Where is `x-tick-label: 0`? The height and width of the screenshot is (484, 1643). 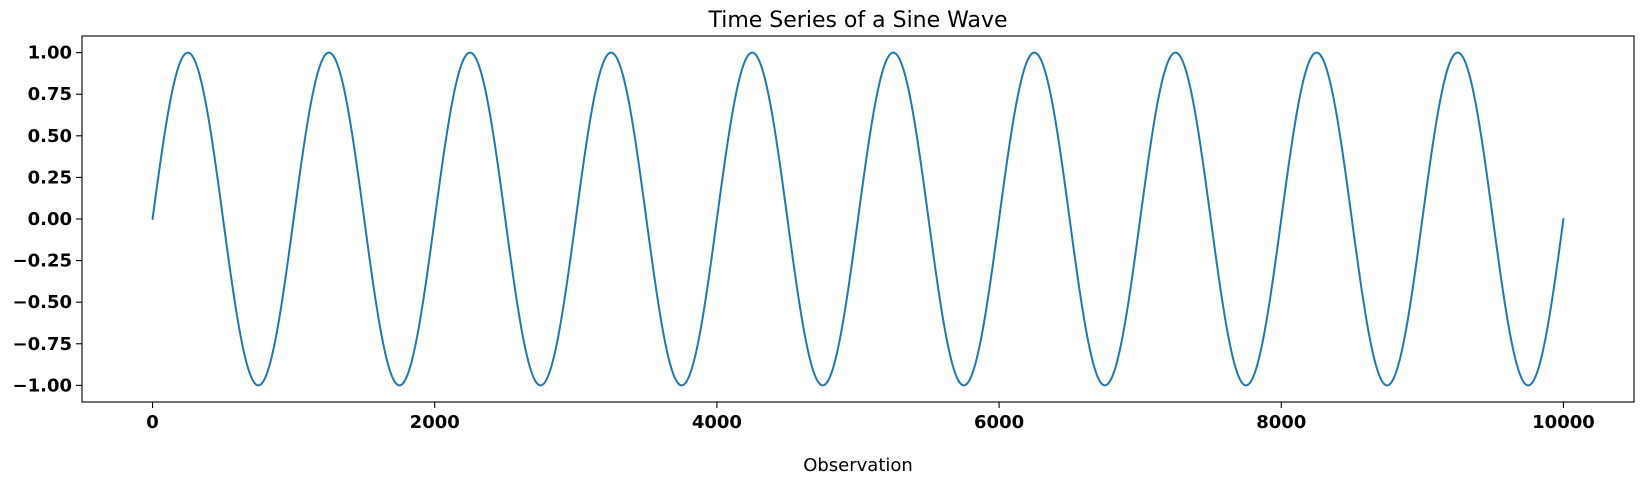 x-tick-label: 0 is located at coordinates (152, 422).